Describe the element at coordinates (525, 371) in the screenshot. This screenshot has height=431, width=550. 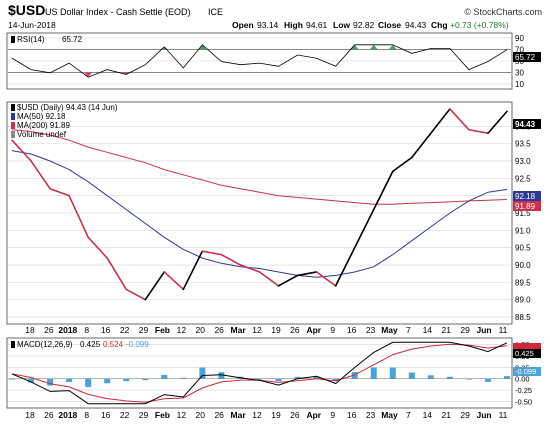
I see `hist-tag: -0.099` at that location.